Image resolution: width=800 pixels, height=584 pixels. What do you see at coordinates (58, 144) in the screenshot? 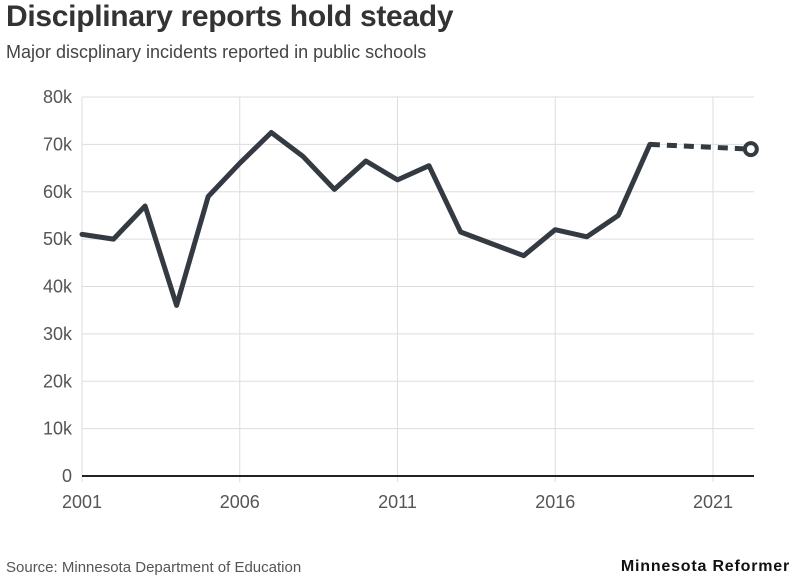
I see `y-tick-label: 70k` at bounding box center [58, 144].